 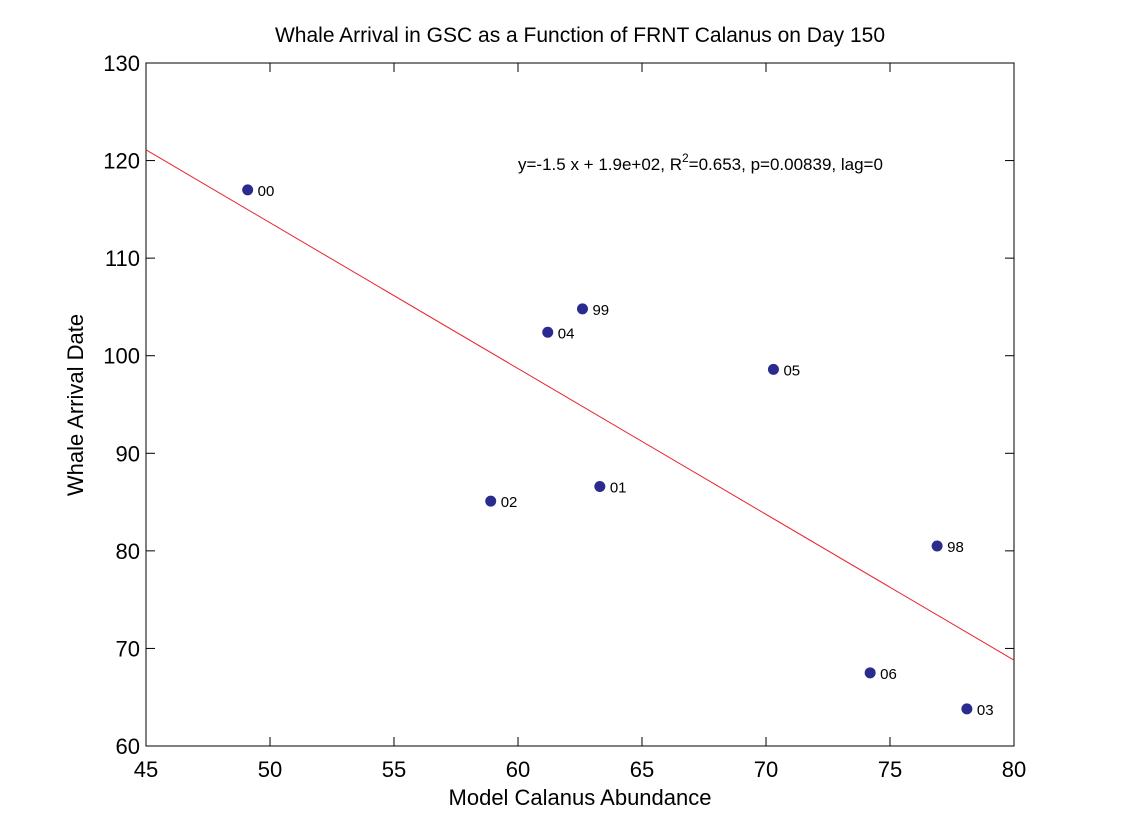 I want to click on data-point-label: 99, so click(x=600, y=310).